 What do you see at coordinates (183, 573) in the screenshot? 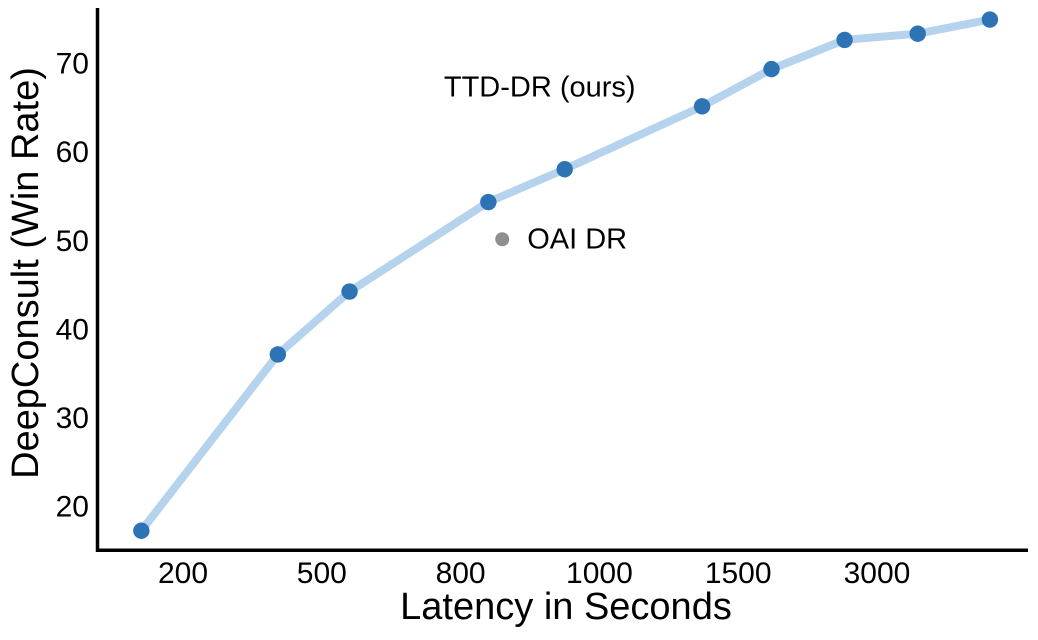
I see `x-tick-label: 200` at bounding box center [183, 573].